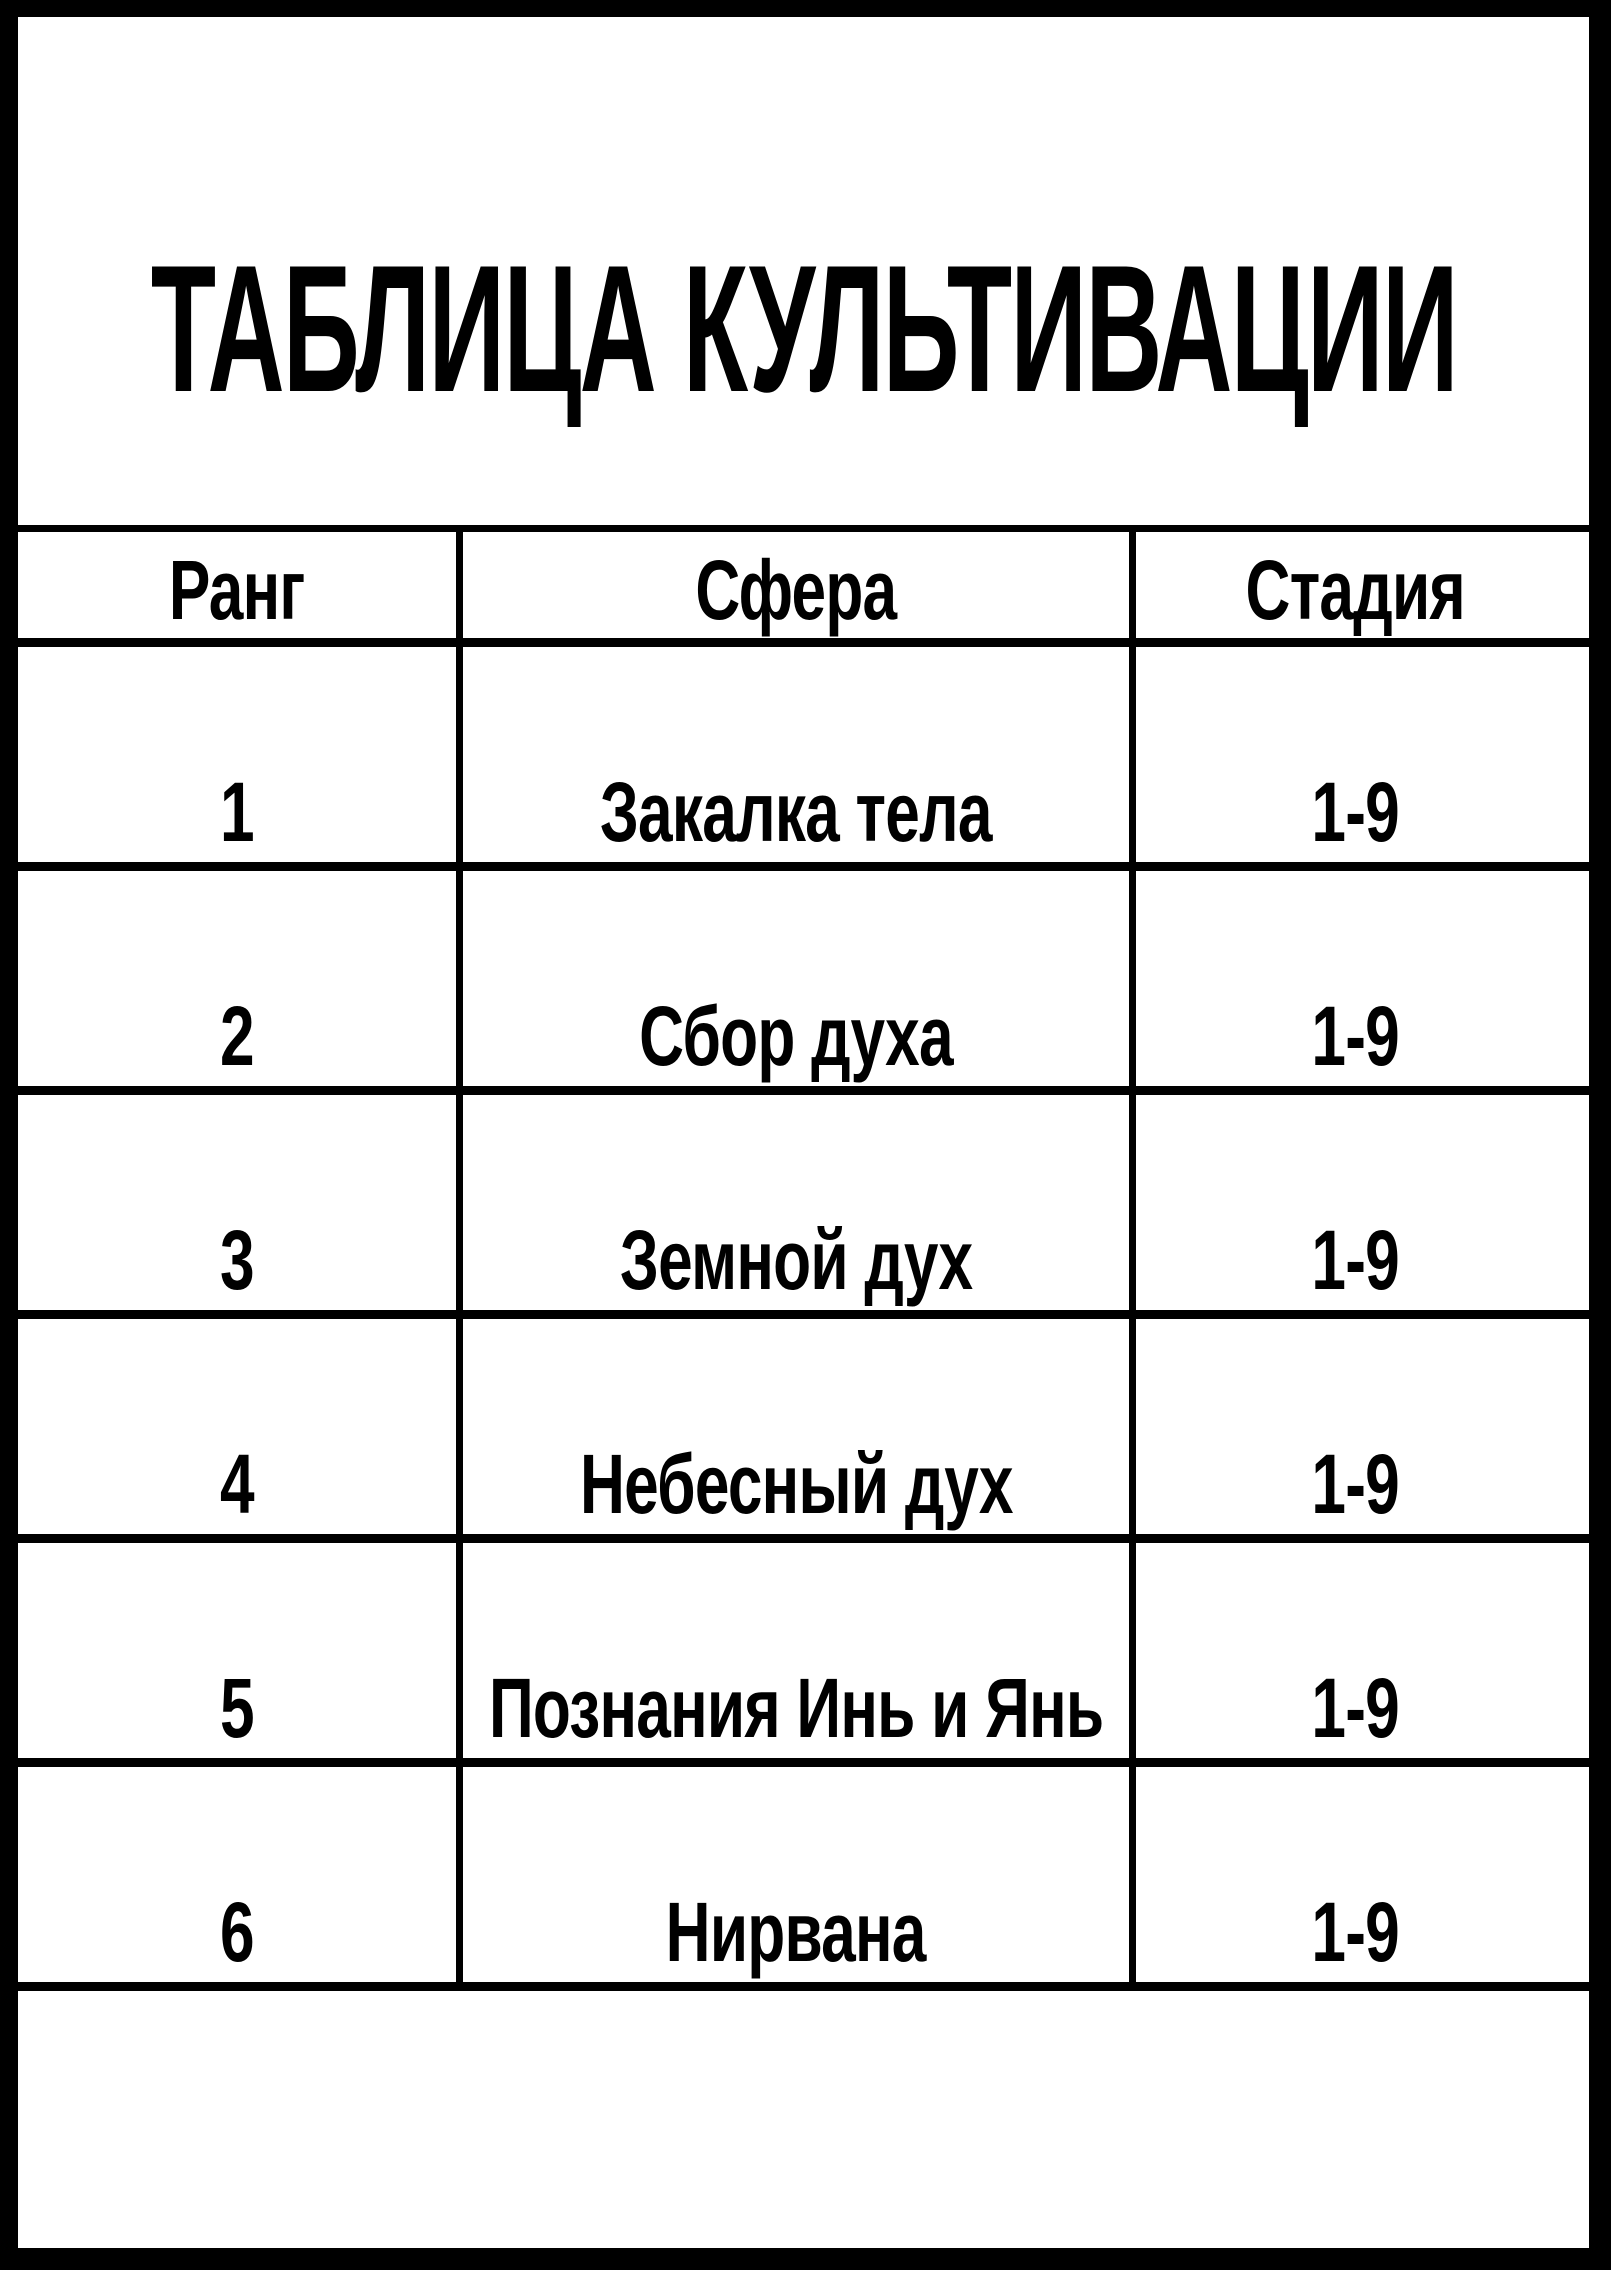  What do you see at coordinates (240, 1650) in the screenshot?
I see `rank-cell: 5` at bounding box center [240, 1650].